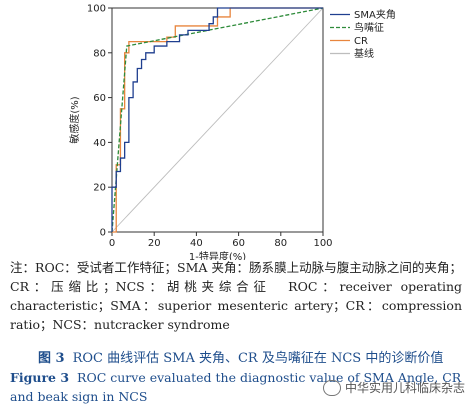 Image resolution: width=471 pixels, height=414 pixels. Describe the element at coordinates (40, 377) in the screenshot. I see `caption-en-label: Figure 3` at that location.